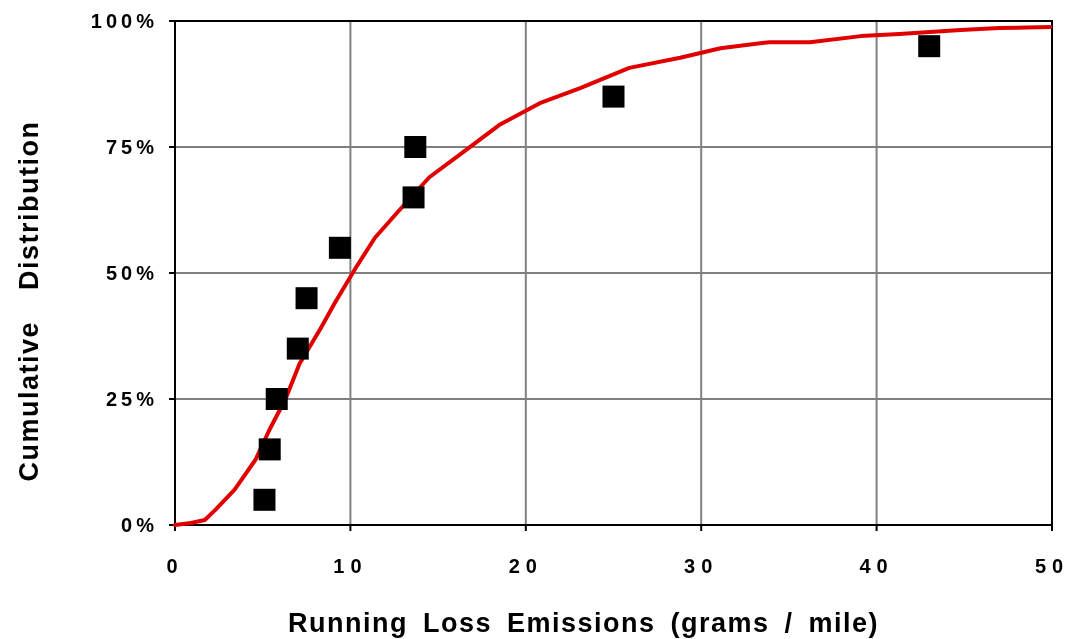  I want to click on y-tick-label: 0%, so click(139, 525).